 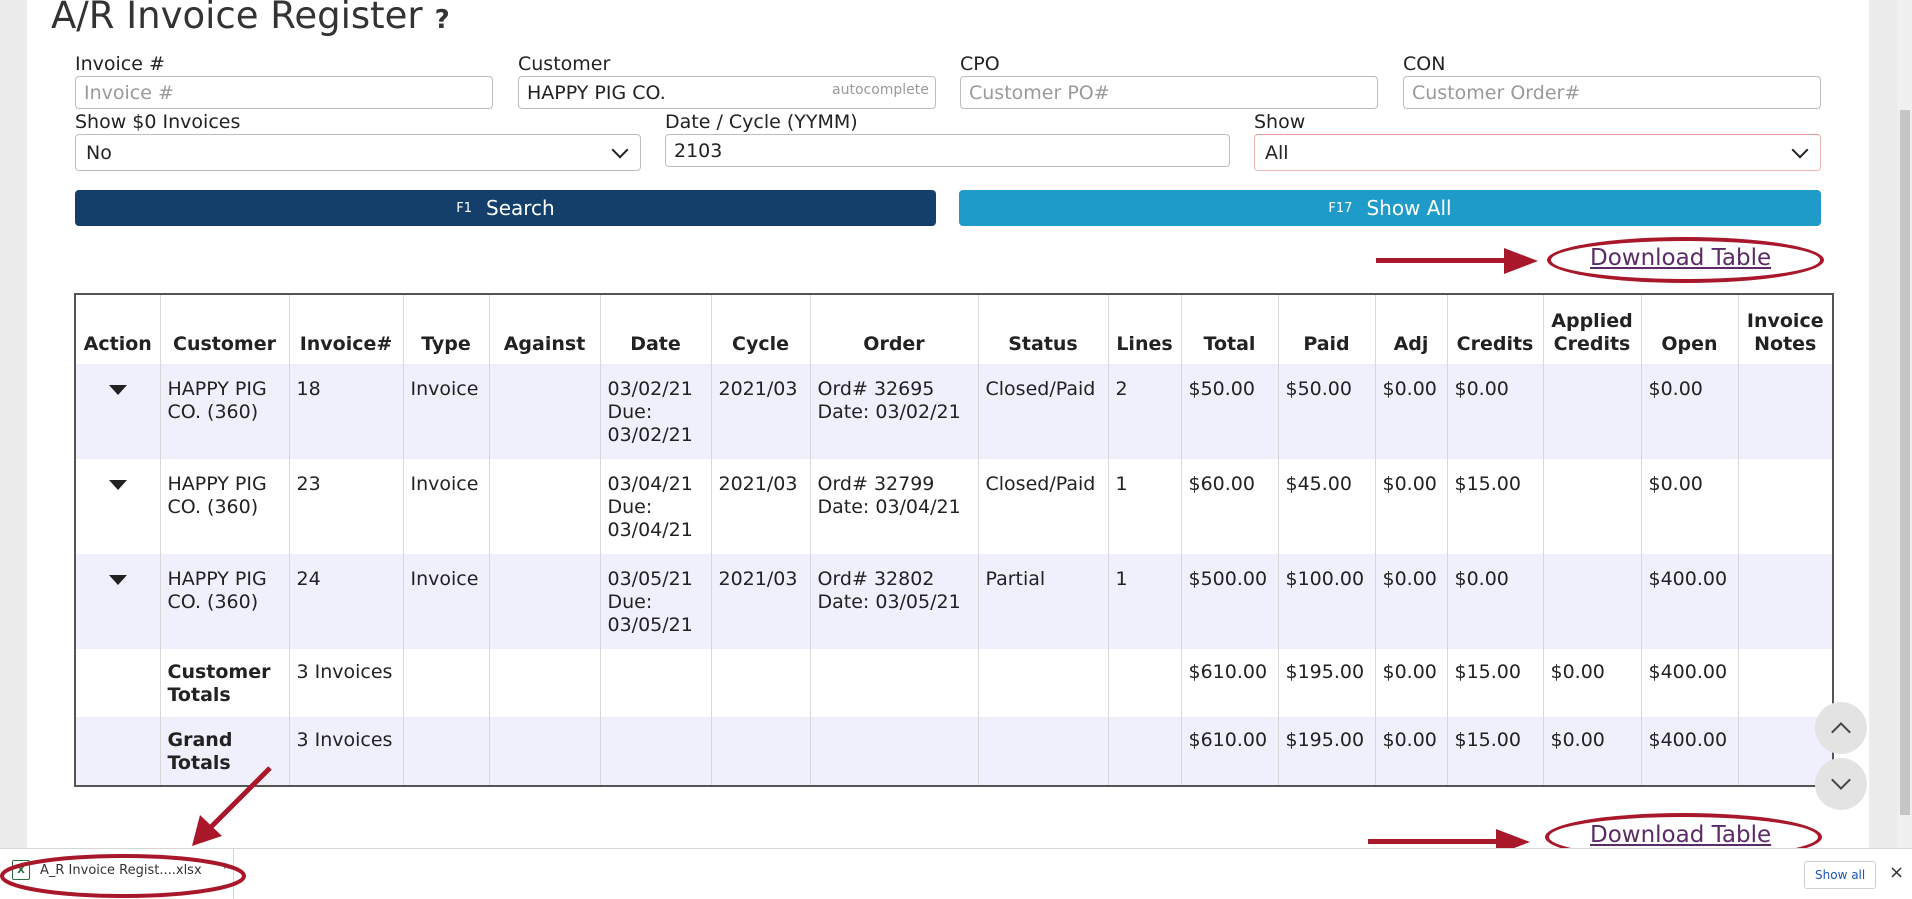 I want to click on order-cell: Ord# 32799 Date: 03/04/21, so click(x=893, y=506).